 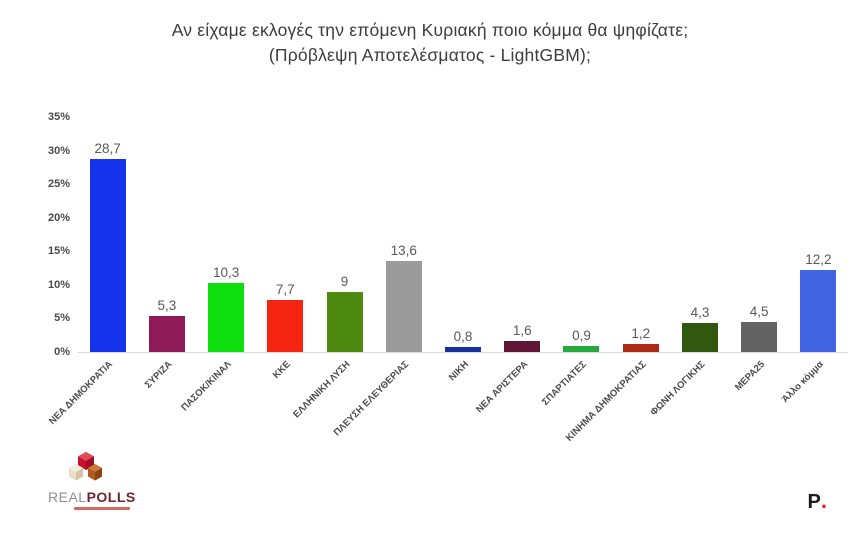 I want to click on bar-cell: 7,7 ΚΚΕ, so click(x=285, y=249).